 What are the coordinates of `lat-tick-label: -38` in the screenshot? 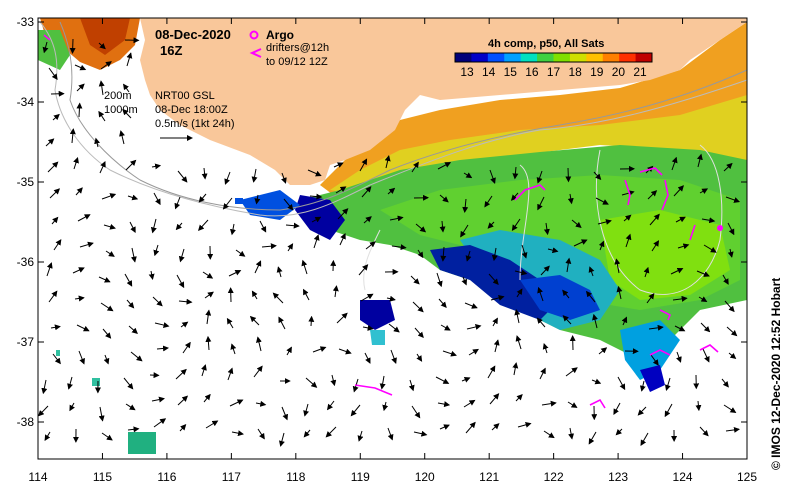 It's located at (26, 422).